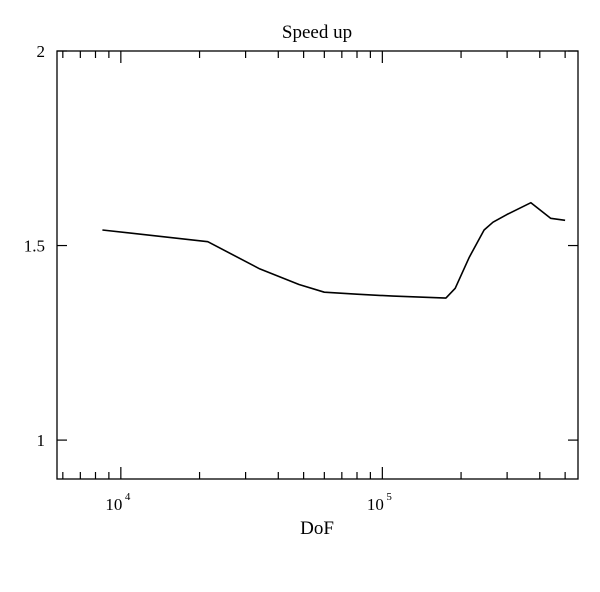 This screenshot has width=600, height=592. Describe the element at coordinates (248, 502) in the screenshot. I see `x-tick-labels: 10 4 10 5` at that location.